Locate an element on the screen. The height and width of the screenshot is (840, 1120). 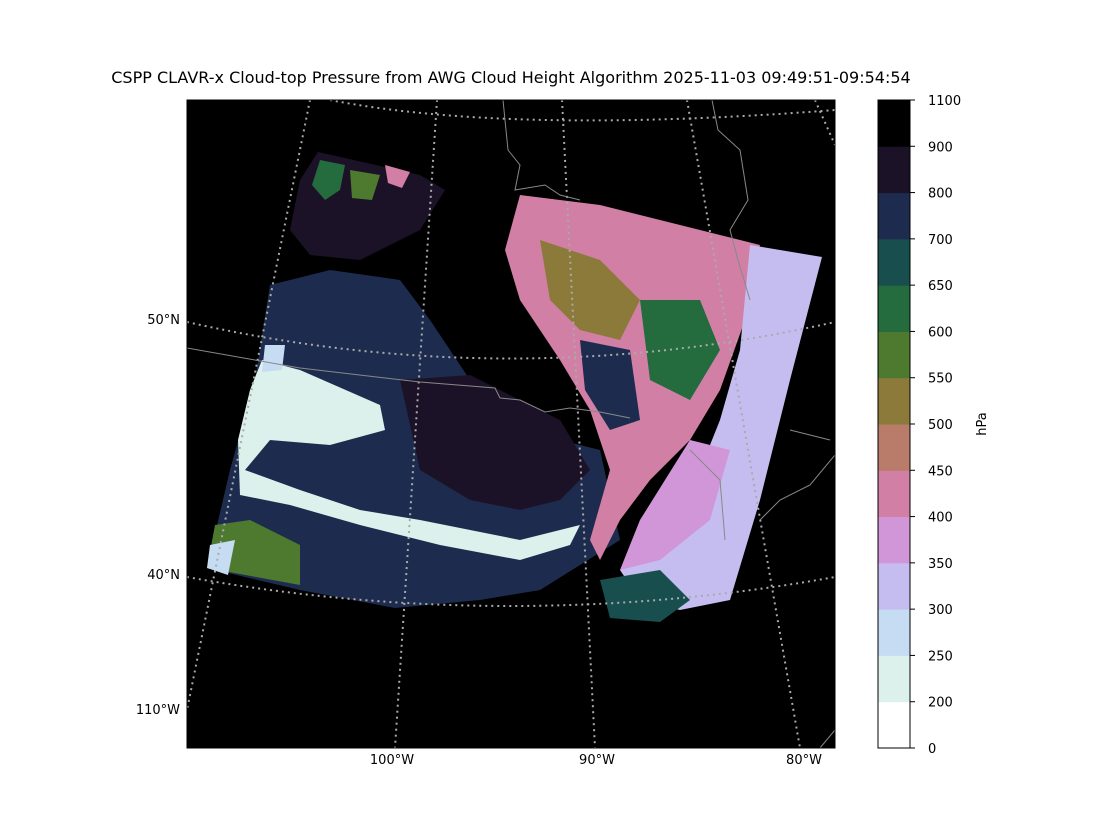
colorbar-label: hPa is located at coordinates (982, 423).